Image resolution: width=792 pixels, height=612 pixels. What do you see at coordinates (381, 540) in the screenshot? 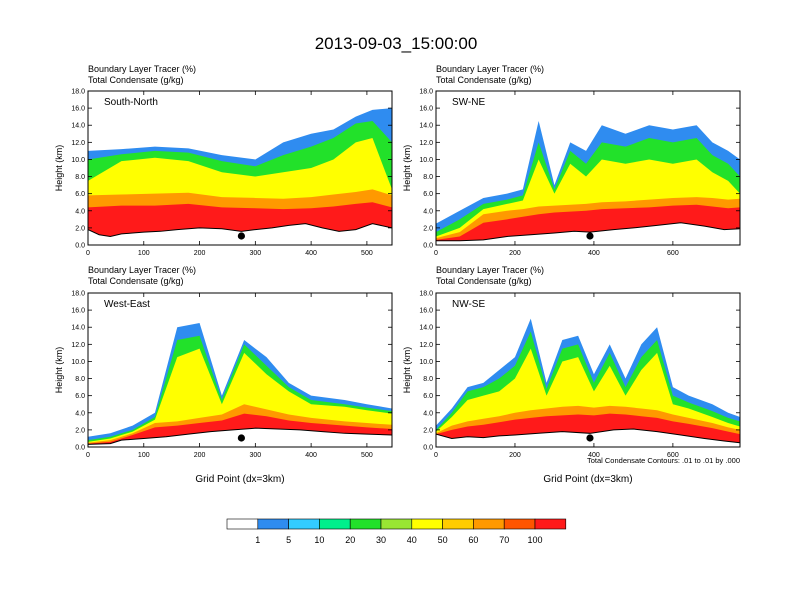
I see `colorbar-label: 30` at bounding box center [381, 540].